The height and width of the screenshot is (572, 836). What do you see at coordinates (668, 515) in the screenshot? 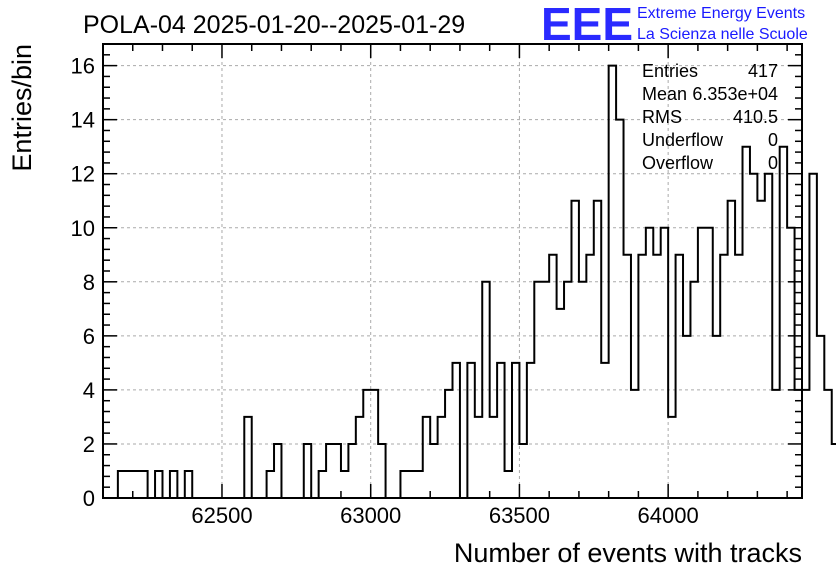
I see `x-tick-label: 64000` at bounding box center [668, 515].